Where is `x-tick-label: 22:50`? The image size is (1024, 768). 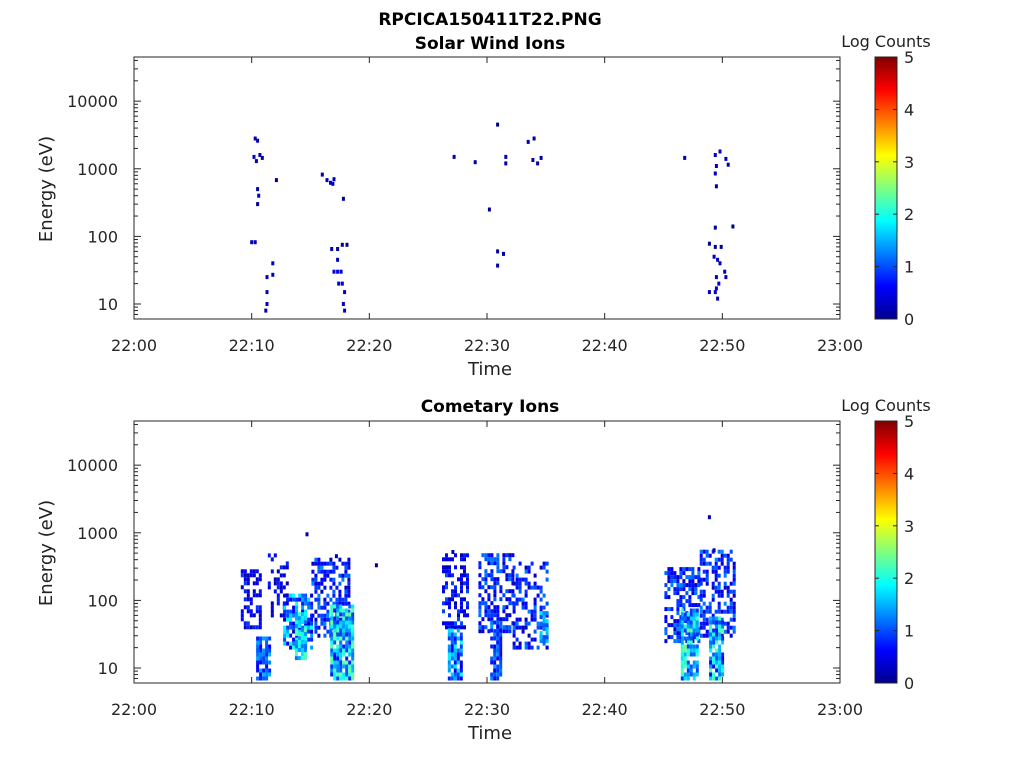 x-tick-label: 22:50 is located at coordinates (722, 709).